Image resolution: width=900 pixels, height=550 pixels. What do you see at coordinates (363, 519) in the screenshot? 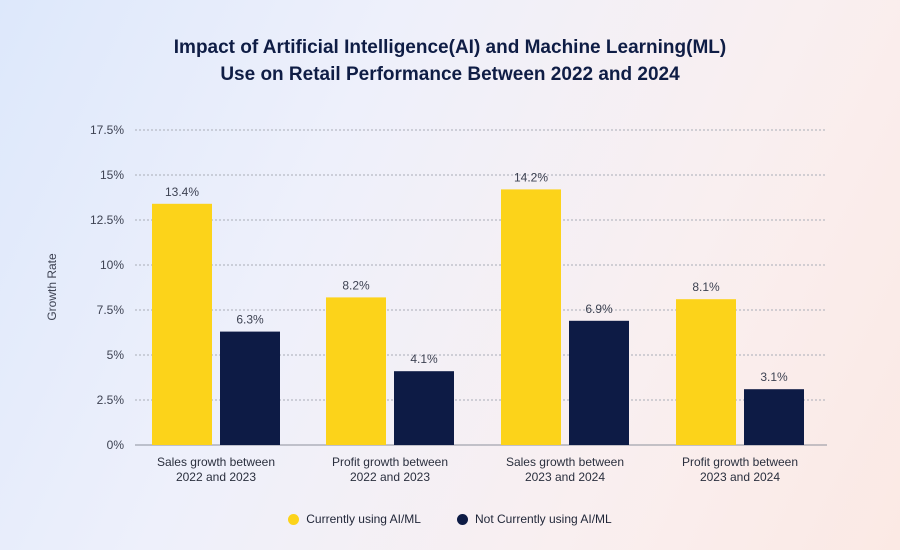
I see `legend-label-using-ai: Currently using AI/ML` at bounding box center [363, 519].